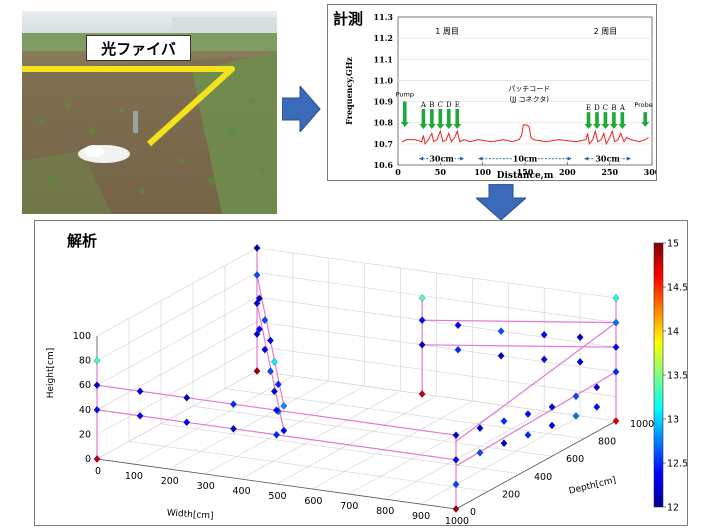 This screenshot has width=710, height=530. Describe the element at coordinates (98, 471) in the screenshot. I see `width-tick-label: 0` at that location.